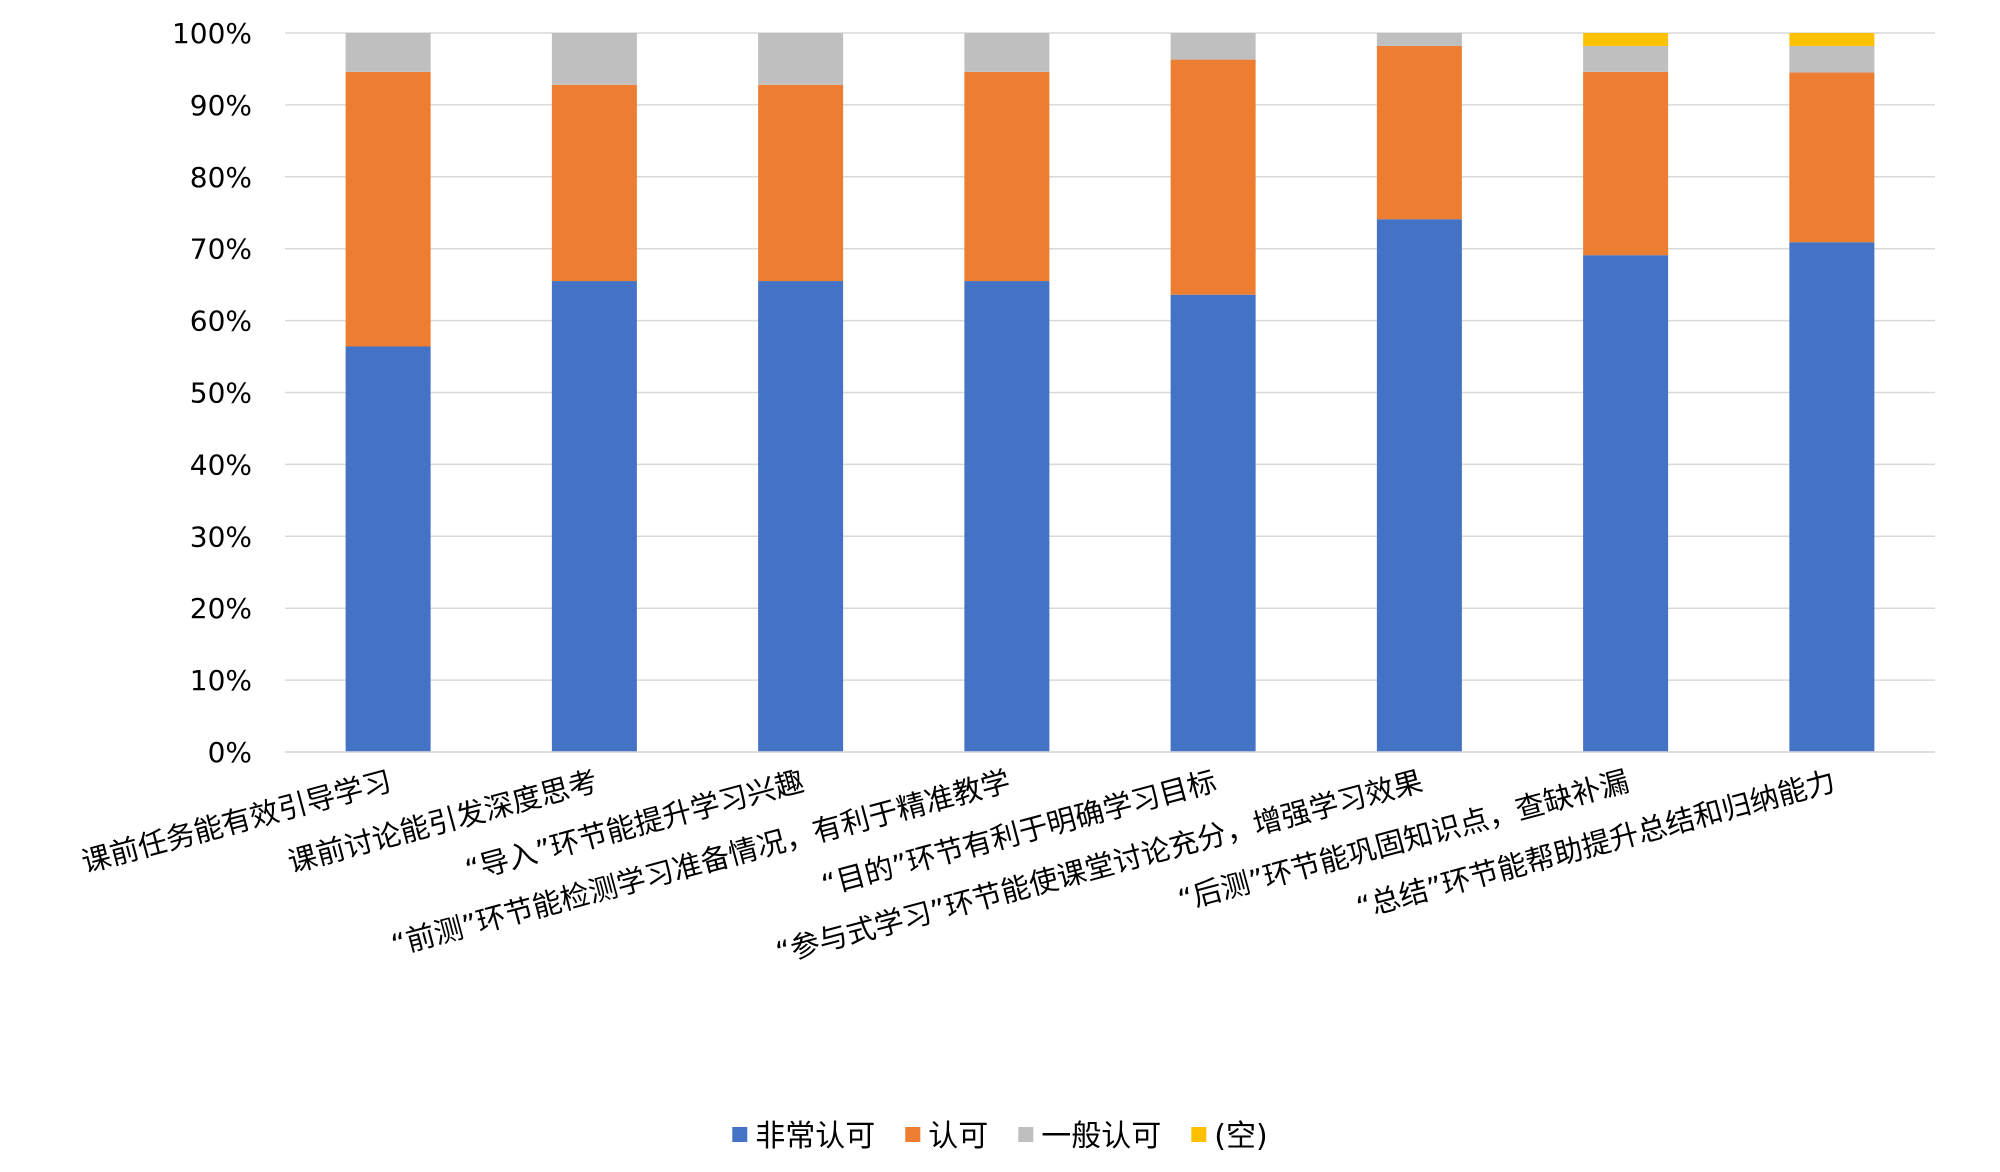 The image size is (2000, 1172). What do you see at coordinates (221, 105) in the screenshot?
I see `y-tick-label: 90%` at bounding box center [221, 105].